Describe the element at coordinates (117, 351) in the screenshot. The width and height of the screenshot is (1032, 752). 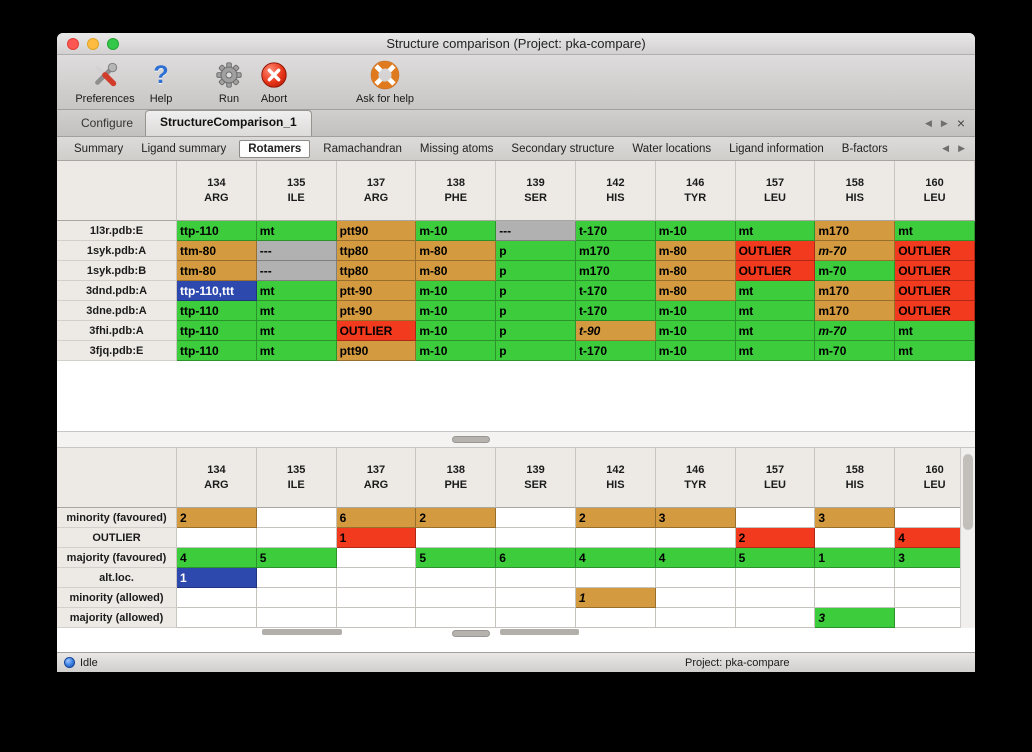
I see `row-header: 3fjq.pdb:E` at that location.